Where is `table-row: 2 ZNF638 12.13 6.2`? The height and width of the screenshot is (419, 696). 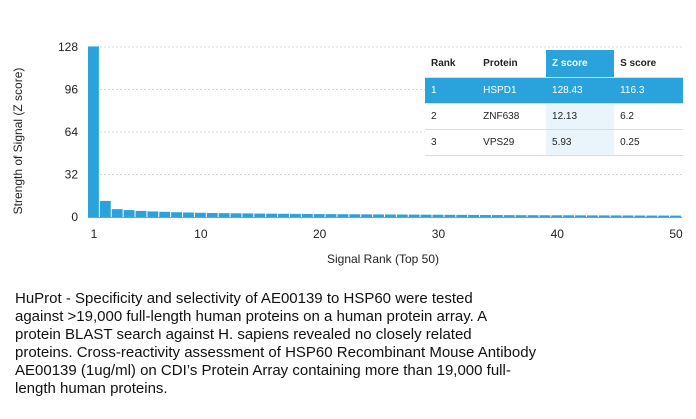 table-row: 2 ZNF638 12.13 6.2 is located at coordinates (554, 116).